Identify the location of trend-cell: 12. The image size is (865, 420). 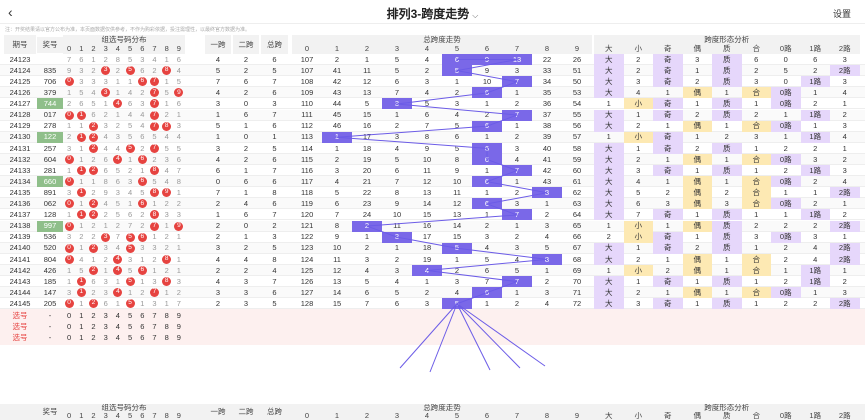
(427, 181).